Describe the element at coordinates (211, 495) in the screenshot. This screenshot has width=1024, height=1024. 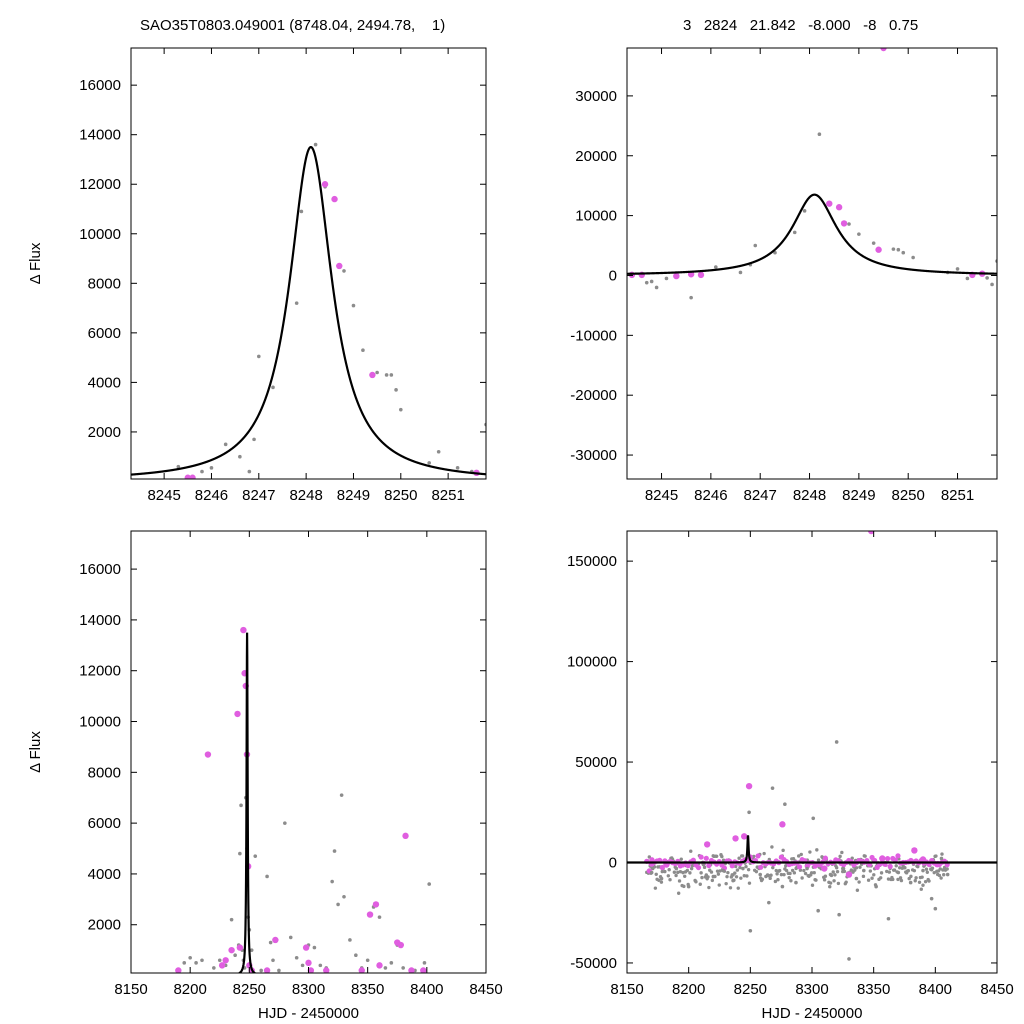
I see `x-tick-label: 8246` at that location.